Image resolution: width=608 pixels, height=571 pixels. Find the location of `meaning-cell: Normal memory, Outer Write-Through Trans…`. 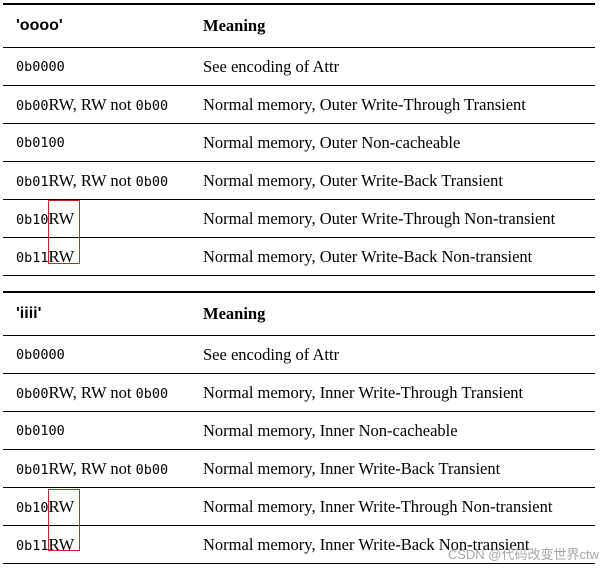

meaning-cell: Normal memory, Outer Write-Through Trans… is located at coordinates (364, 104).